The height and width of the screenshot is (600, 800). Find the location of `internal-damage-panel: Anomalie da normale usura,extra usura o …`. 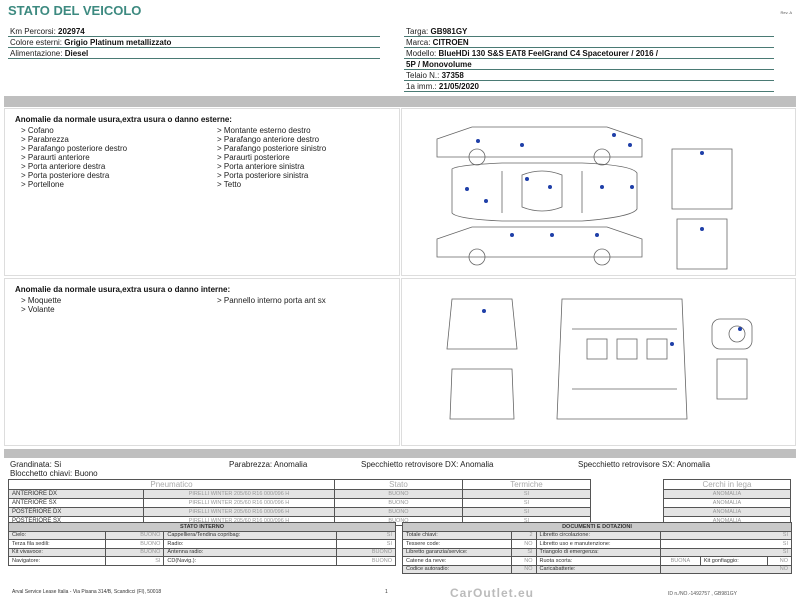

internal-damage-panel: Anomalie da normale usura,extra usura o … is located at coordinates (202, 362).